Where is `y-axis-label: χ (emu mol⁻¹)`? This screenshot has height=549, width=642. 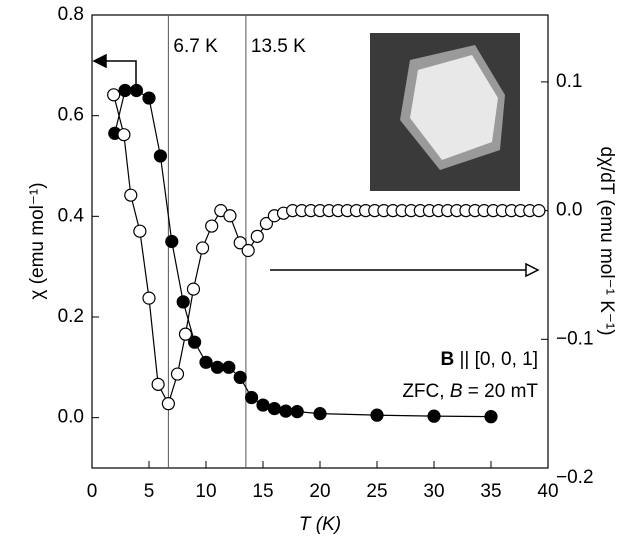
y-axis-label: χ (emu mol⁻¹) is located at coordinates (37, 240).